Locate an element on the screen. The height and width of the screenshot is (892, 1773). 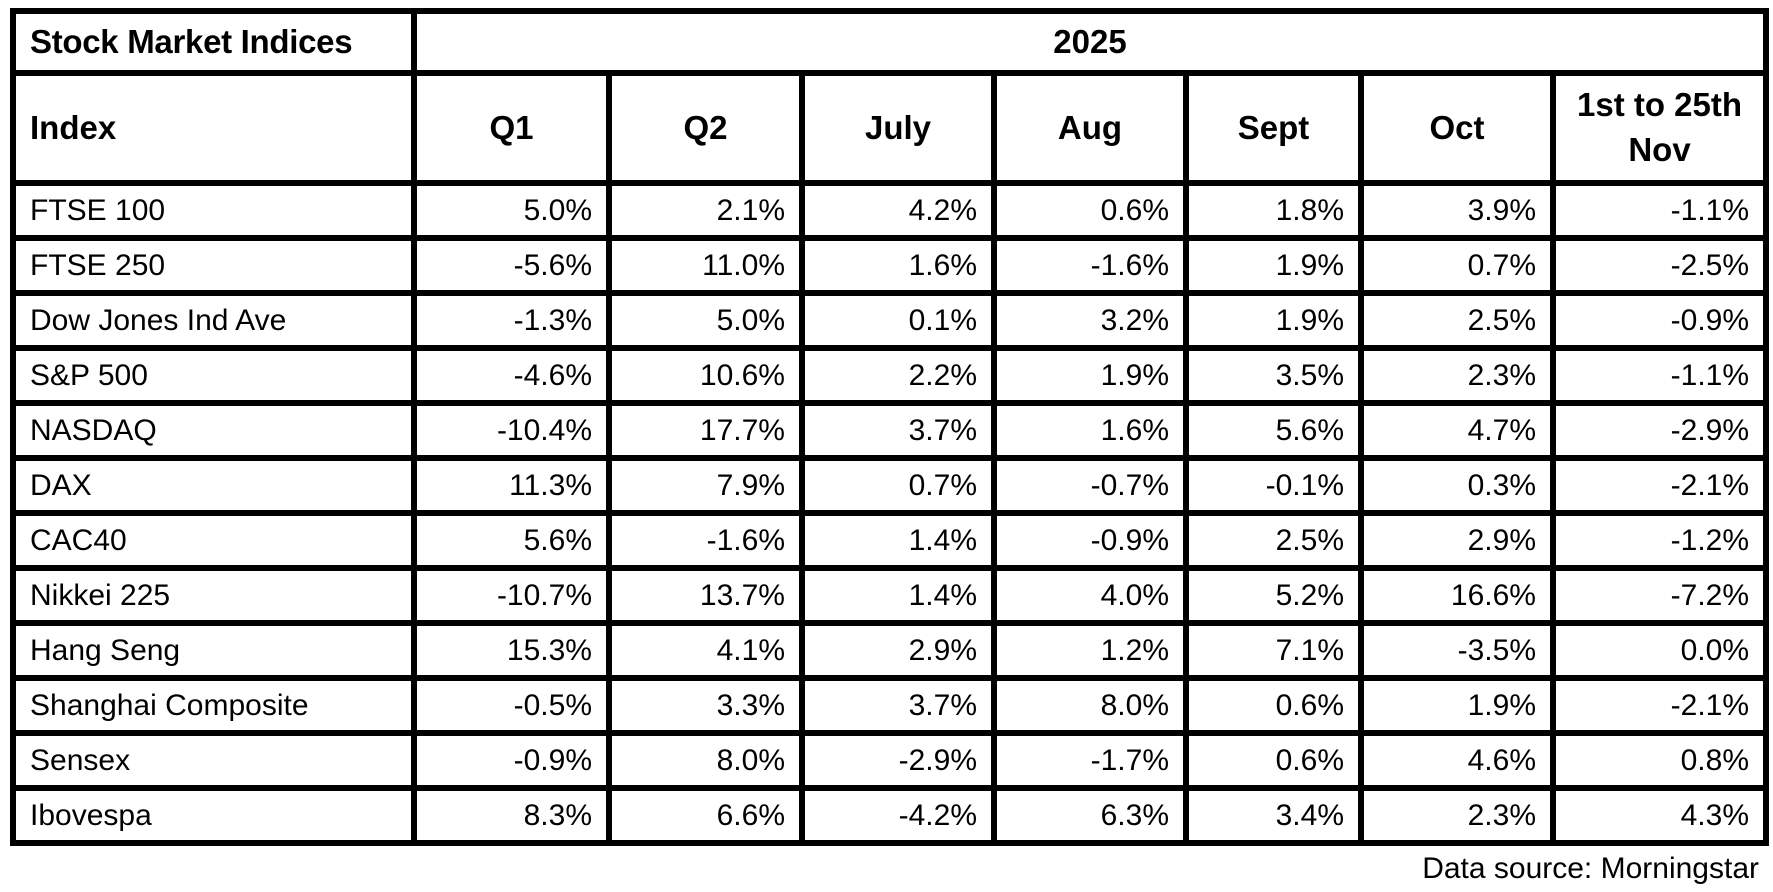
index-name-cell: Nikkei 225 is located at coordinates (213, 595).